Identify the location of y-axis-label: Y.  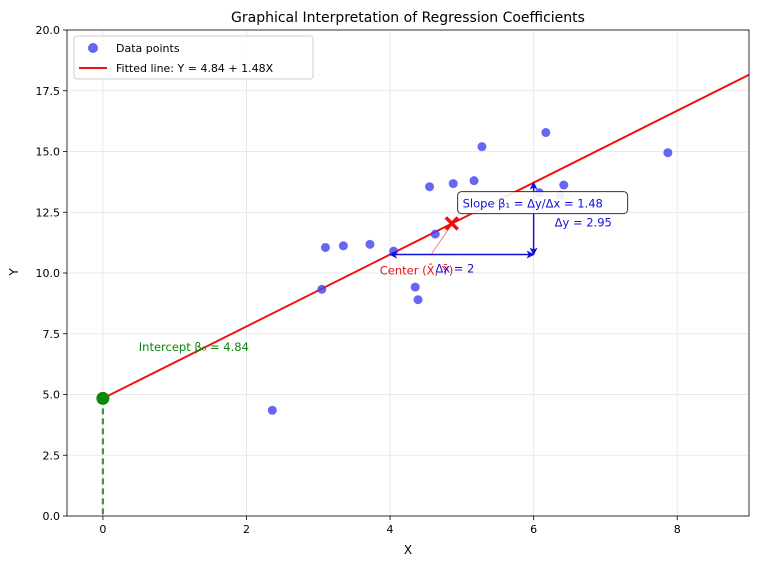
(14, 272).